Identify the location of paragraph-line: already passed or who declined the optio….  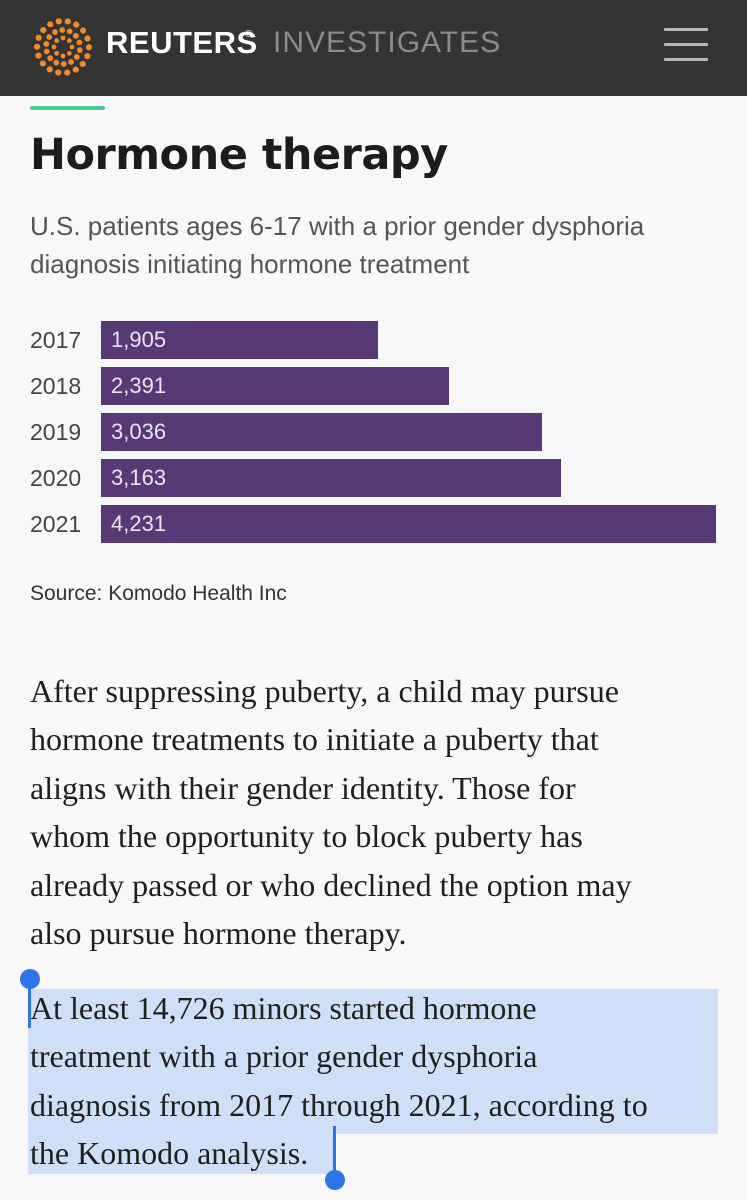
(331, 884).